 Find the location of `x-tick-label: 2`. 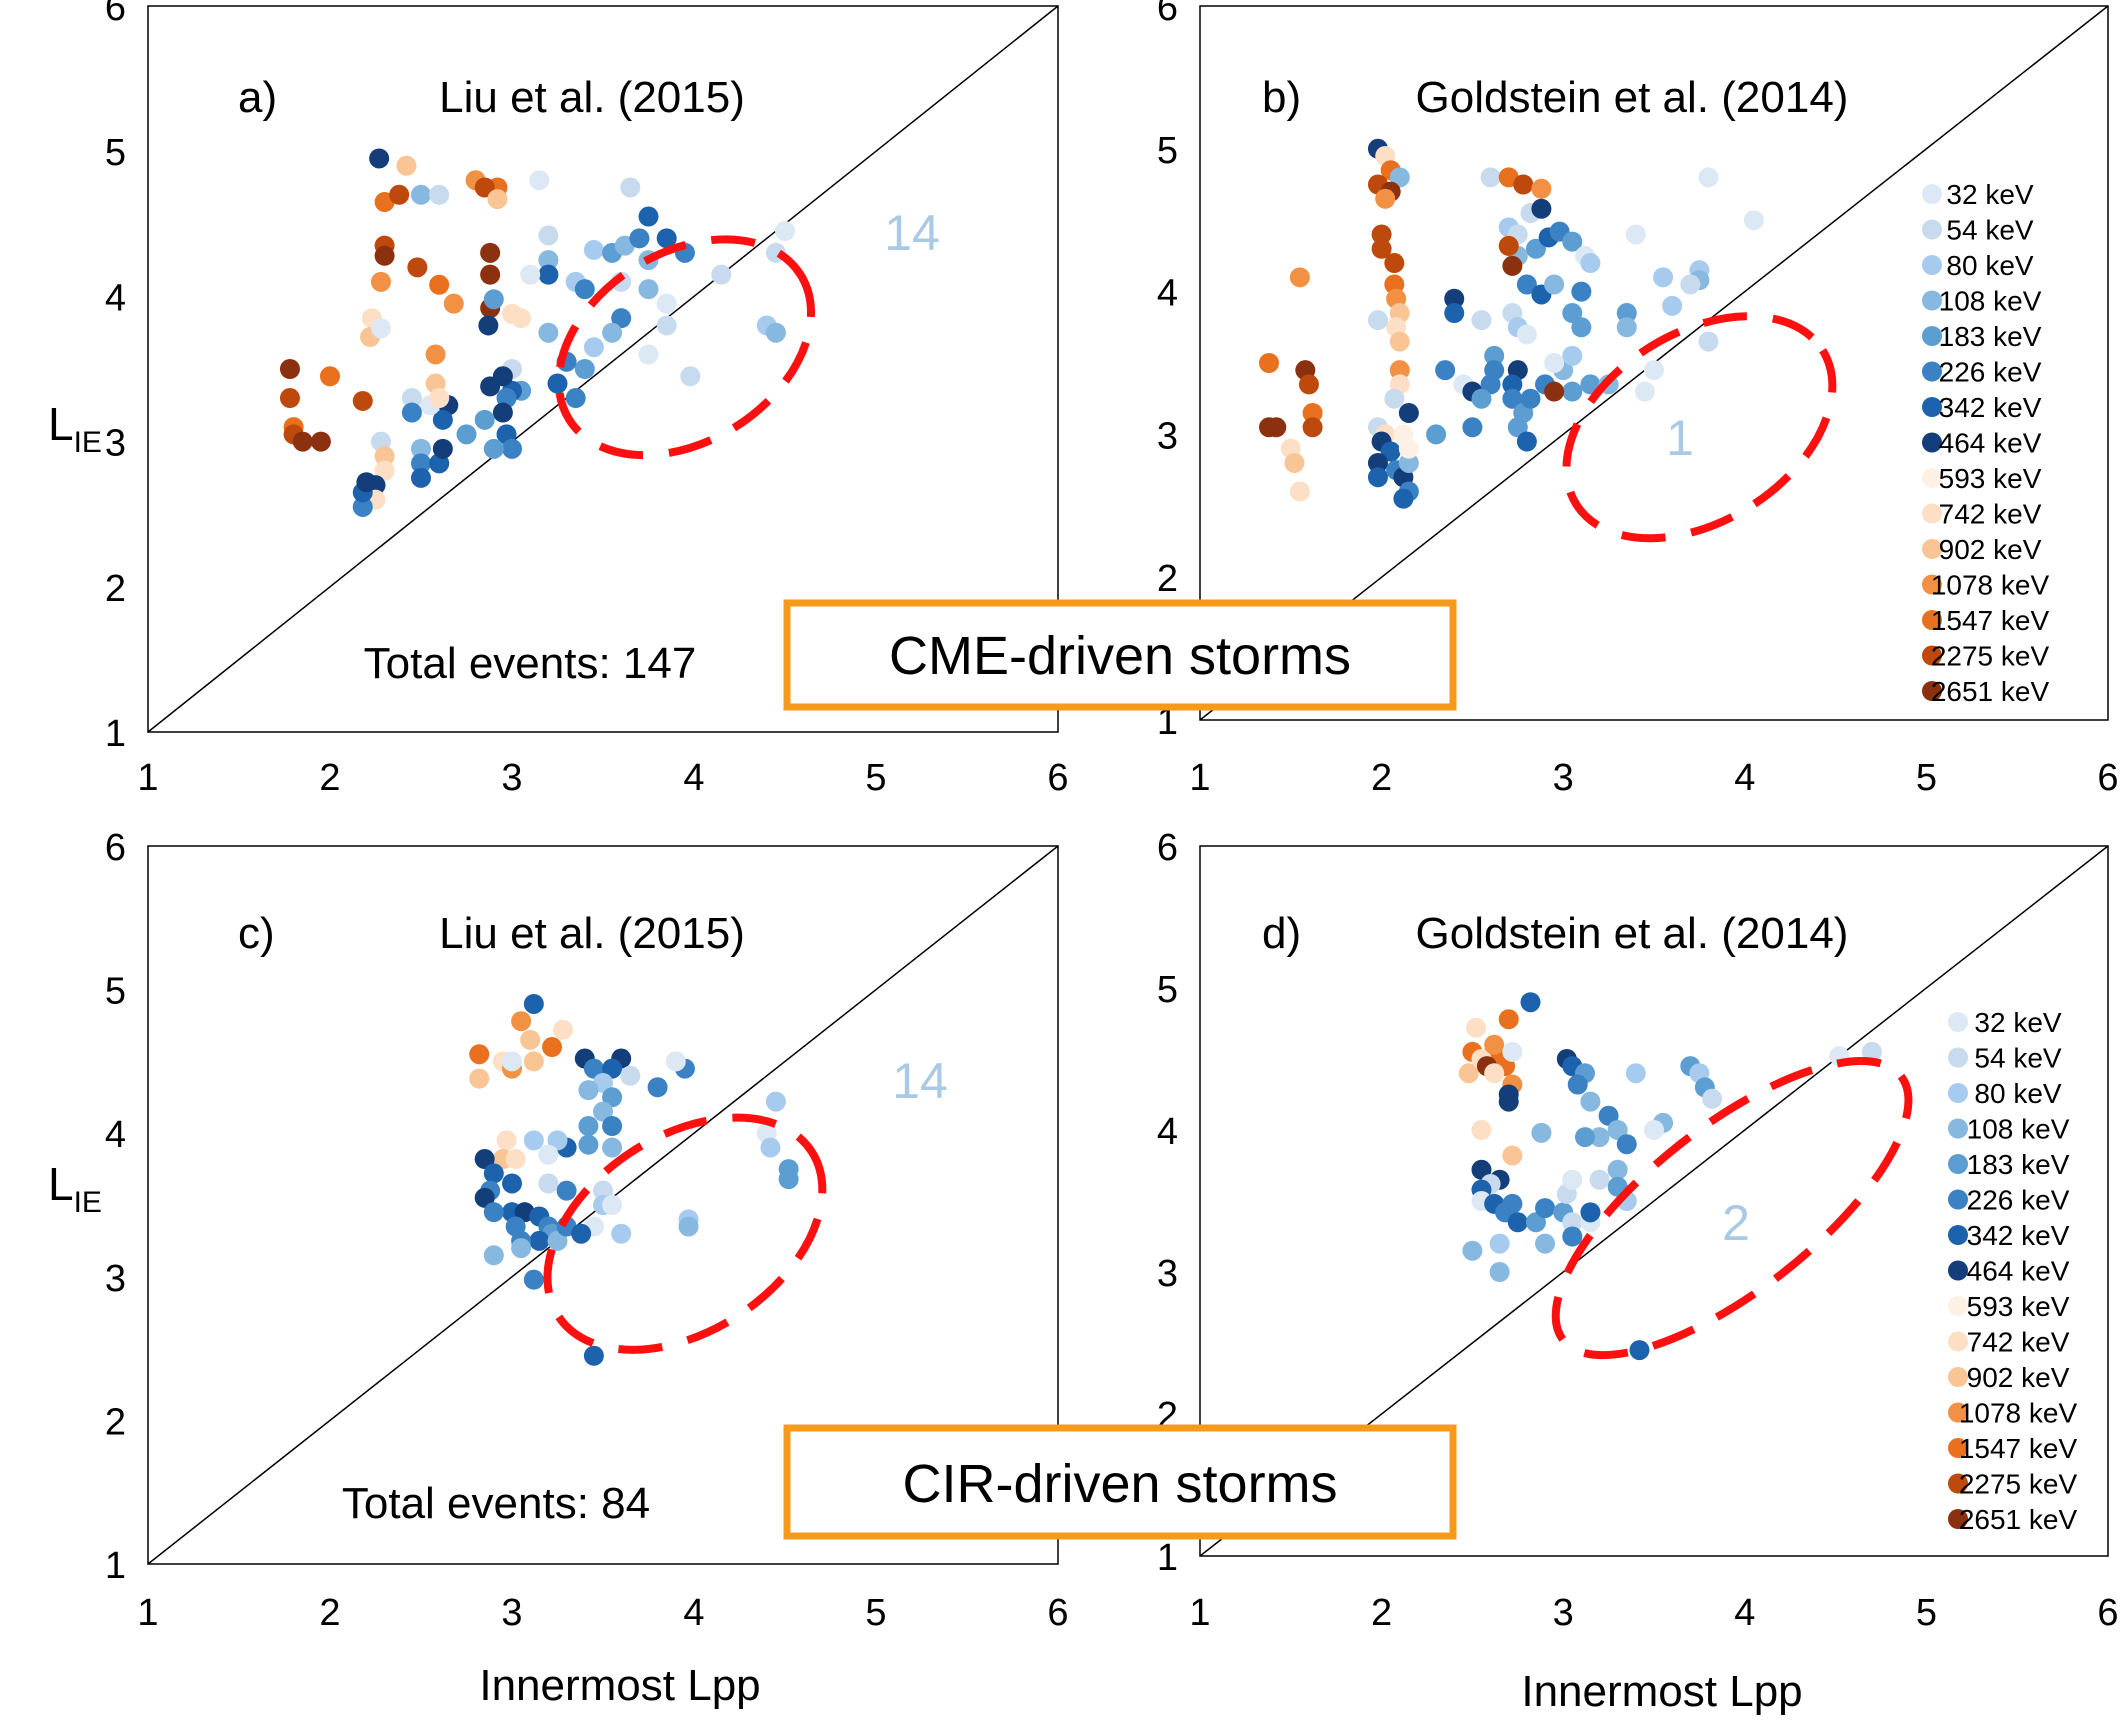

x-tick-label: 2 is located at coordinates (329, 778).